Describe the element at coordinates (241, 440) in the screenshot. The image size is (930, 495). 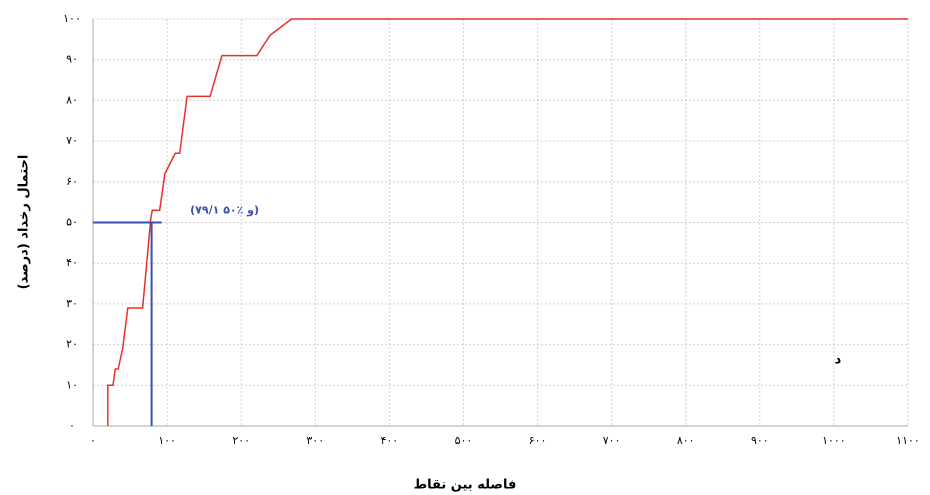
I see `x-tick-label: ۲۰۰` at that location.